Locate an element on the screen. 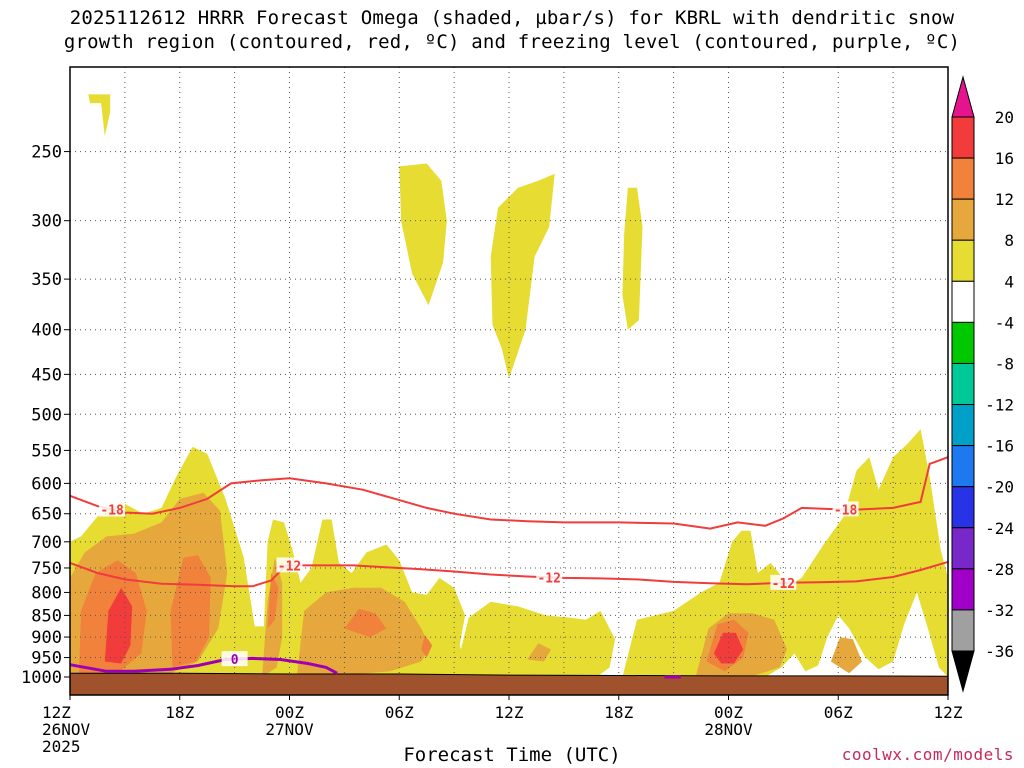  x-tick-label-4-0: 12Z is located at coordinates (509, 712).